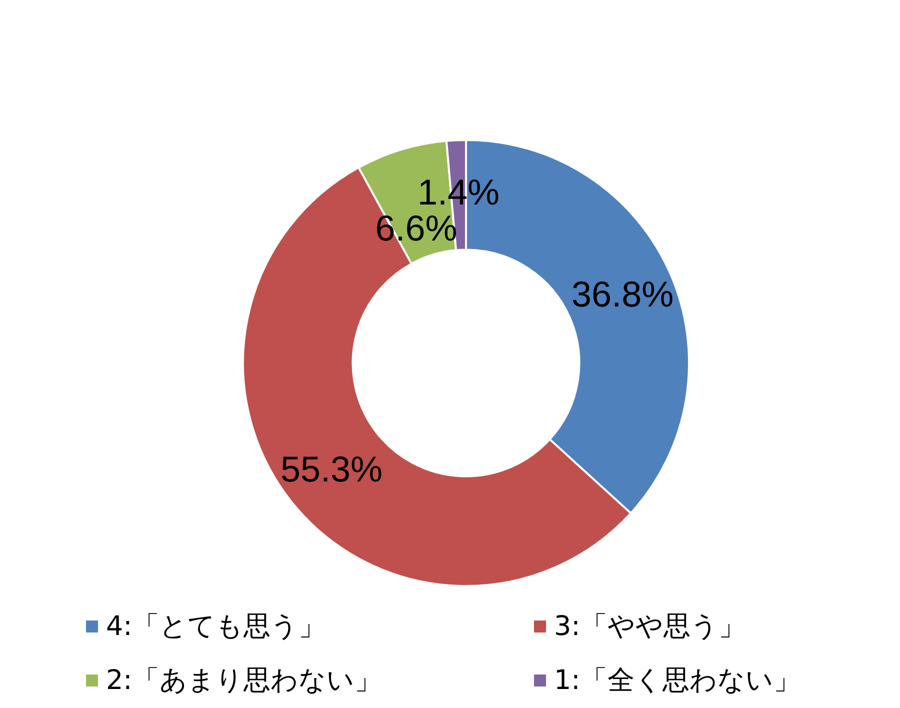 Image resolution: width=900 pixels, height=708 pixels. I want to click on legend-label: 2:「あまり思わない」, so click(244, 680).